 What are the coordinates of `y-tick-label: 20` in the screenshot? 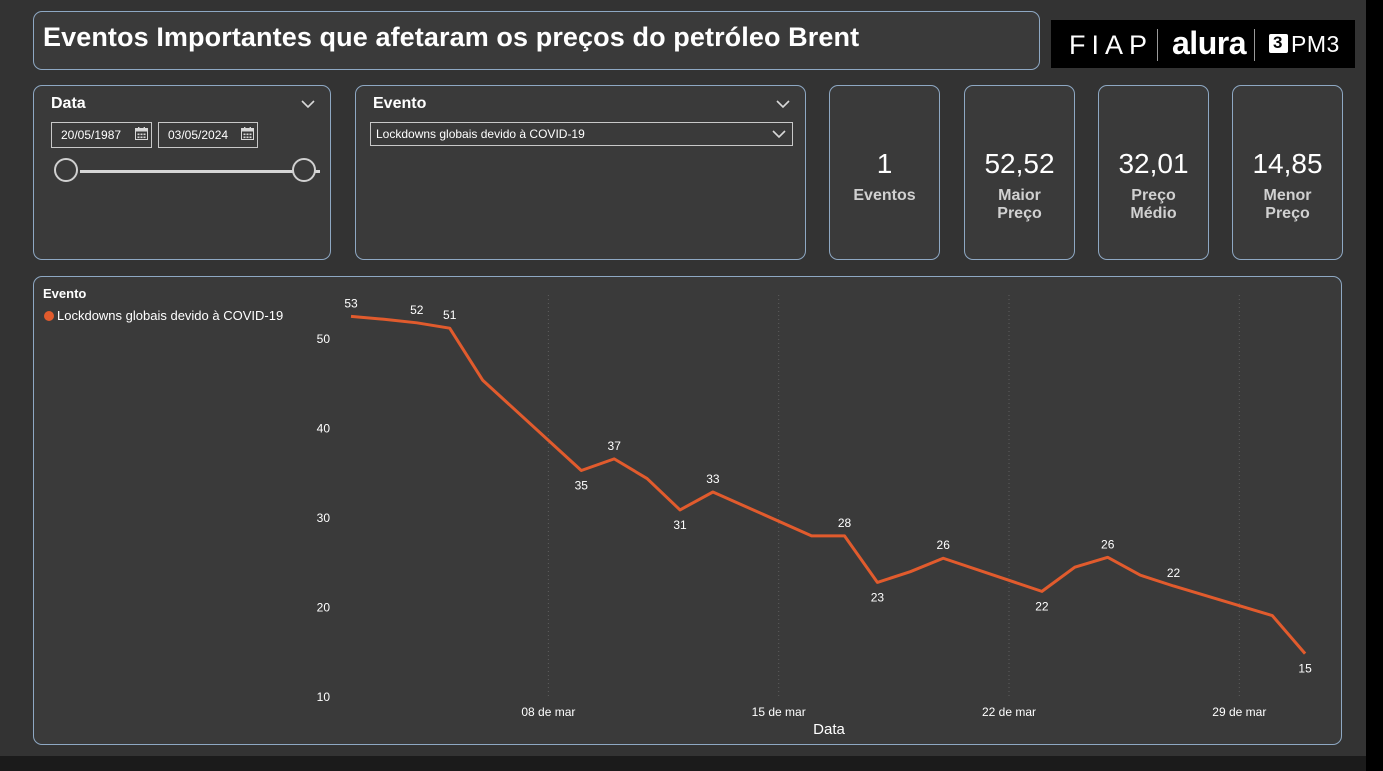 It's located at (324, 607).